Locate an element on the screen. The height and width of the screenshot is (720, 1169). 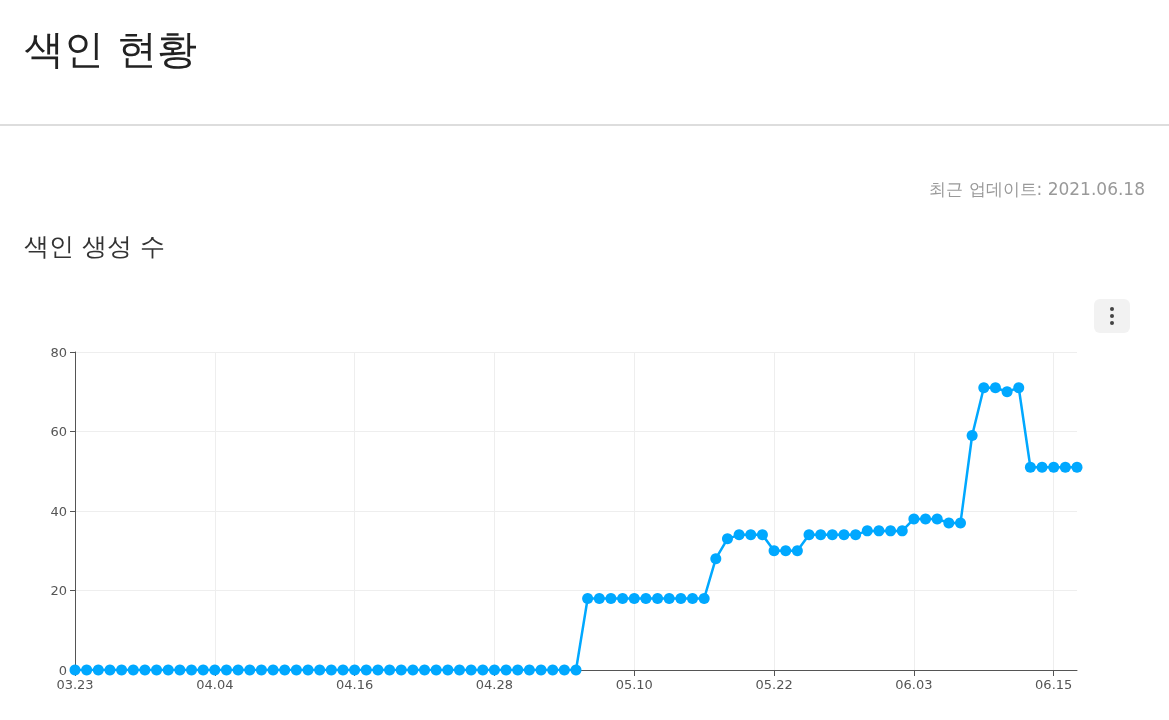
x-tick-label: 06.15 is located at coordinates (1054, 684).